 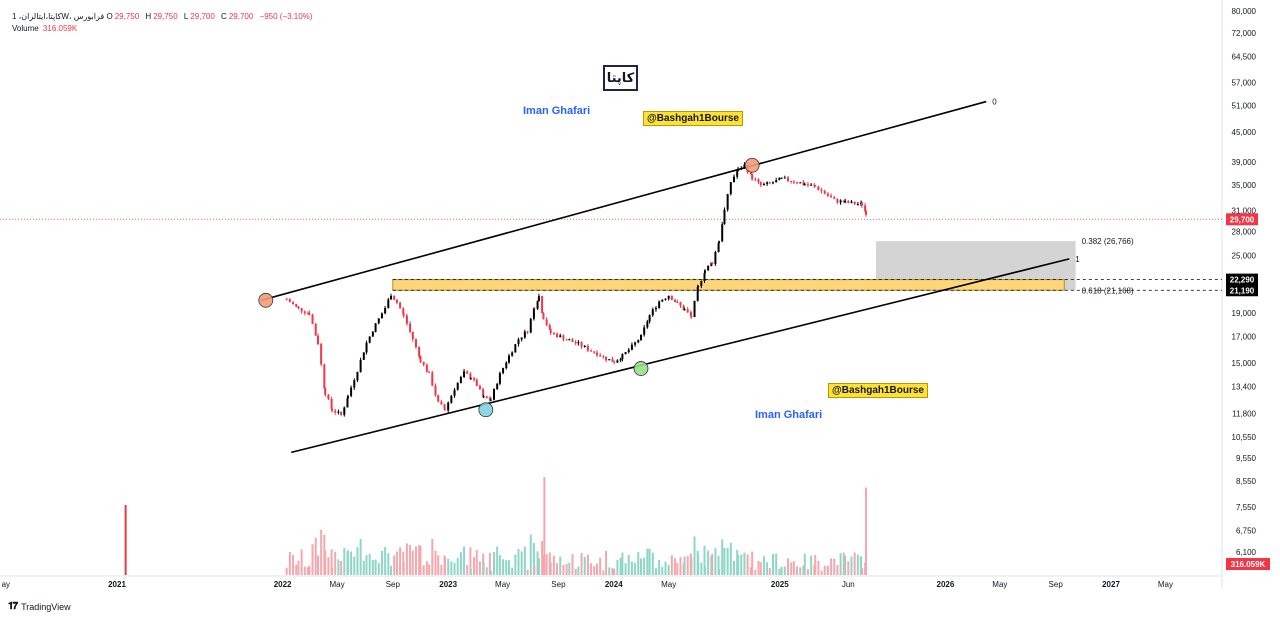 I want to click on volume-tag-bg, so click(x=1248, y=564).